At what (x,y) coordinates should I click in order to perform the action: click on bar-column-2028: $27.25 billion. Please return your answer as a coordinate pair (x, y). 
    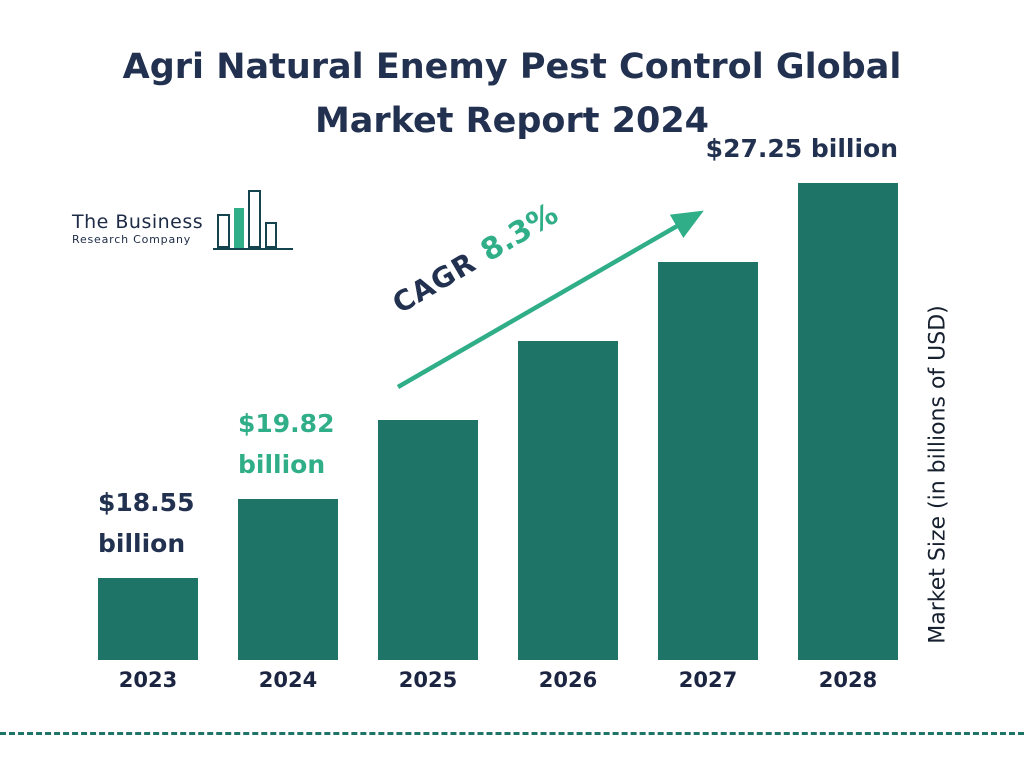
    Looking at the image, I should click on (802, 394).